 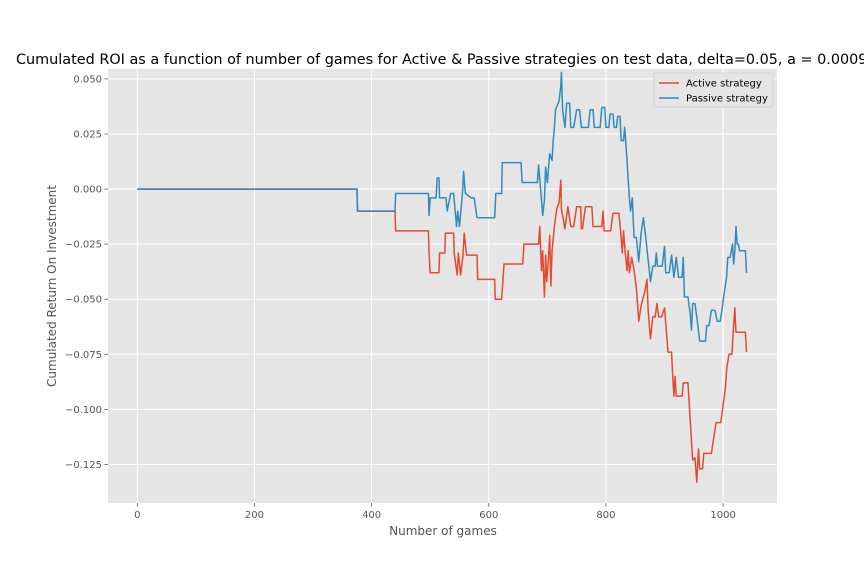 I want to click on y-tick-label: −0.050, so click(x=83, y=300).